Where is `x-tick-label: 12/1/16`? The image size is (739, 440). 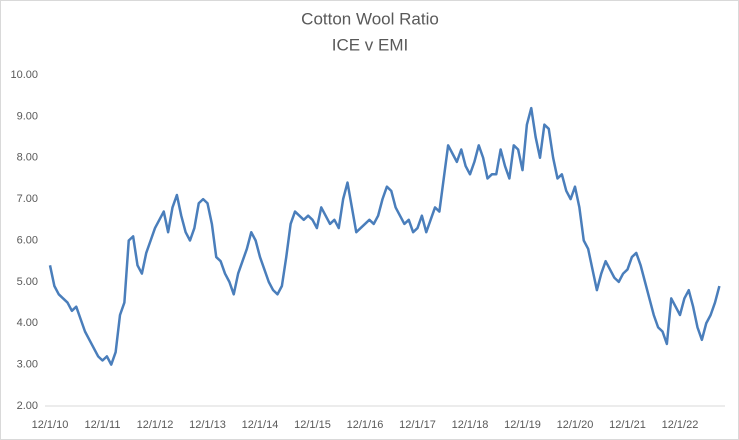
x-tick-label: 12/1/16 is located at coordinates (365, 425).